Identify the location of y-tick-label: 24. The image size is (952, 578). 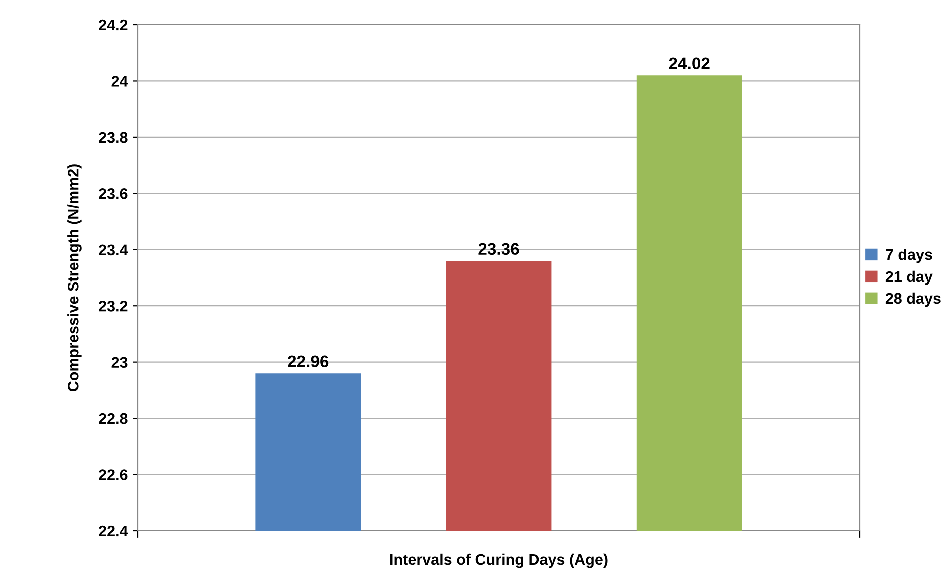
(120, 81).